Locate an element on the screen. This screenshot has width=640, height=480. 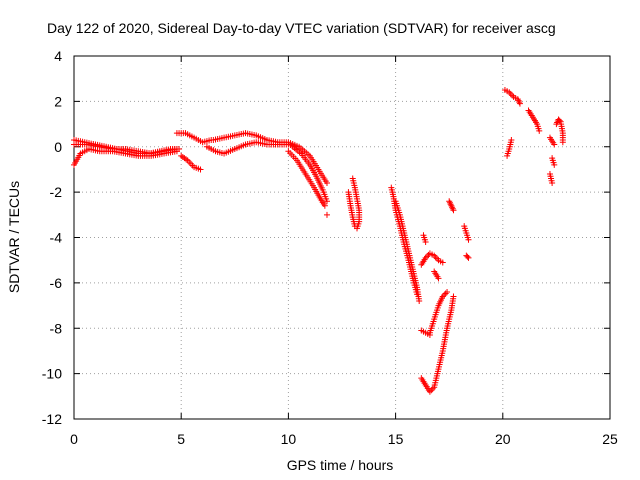
y-tick-label: -6 is located at coordinates (56, 283).